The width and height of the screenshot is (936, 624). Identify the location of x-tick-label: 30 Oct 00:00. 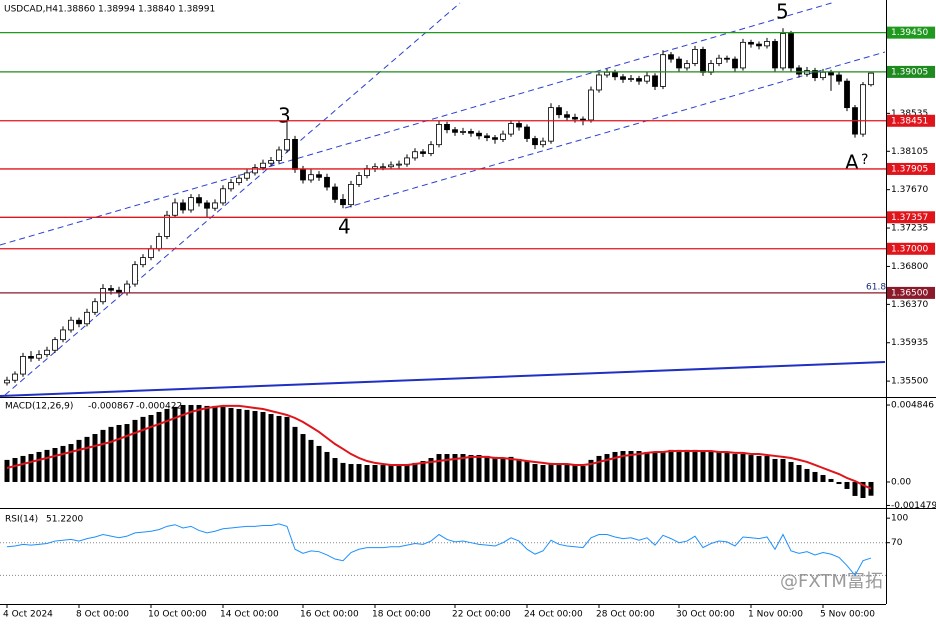
(705, 615).